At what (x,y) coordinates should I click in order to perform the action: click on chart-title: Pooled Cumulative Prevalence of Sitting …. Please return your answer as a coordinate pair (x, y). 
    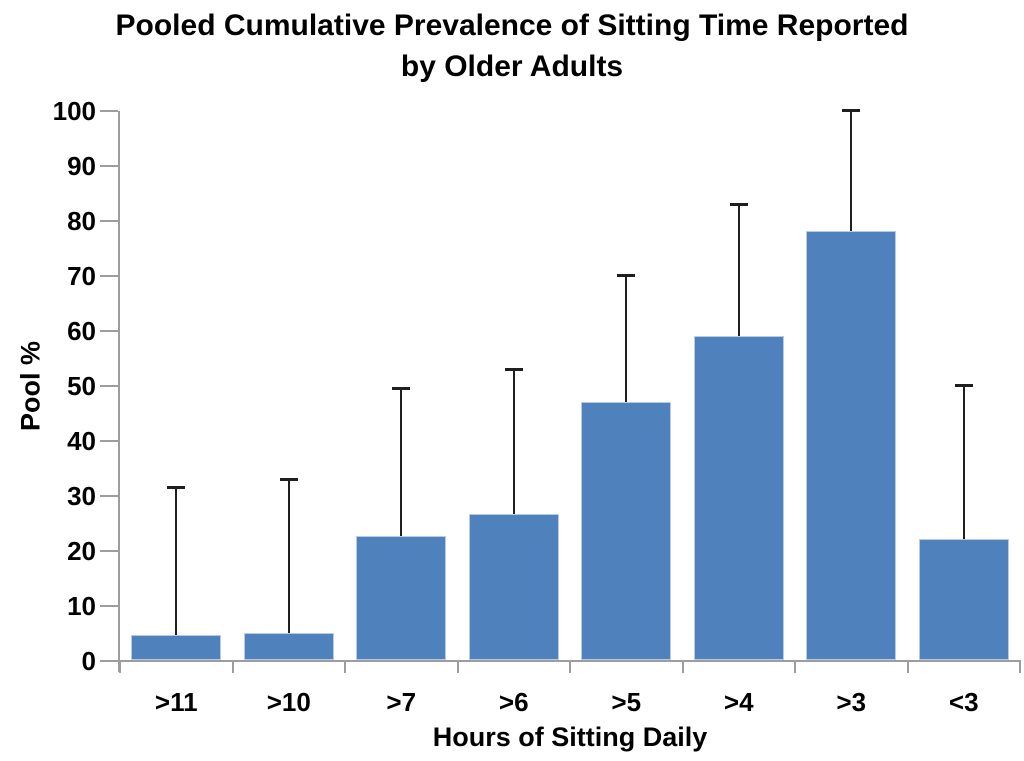
    Looking at the image, I should click on (512, 46).